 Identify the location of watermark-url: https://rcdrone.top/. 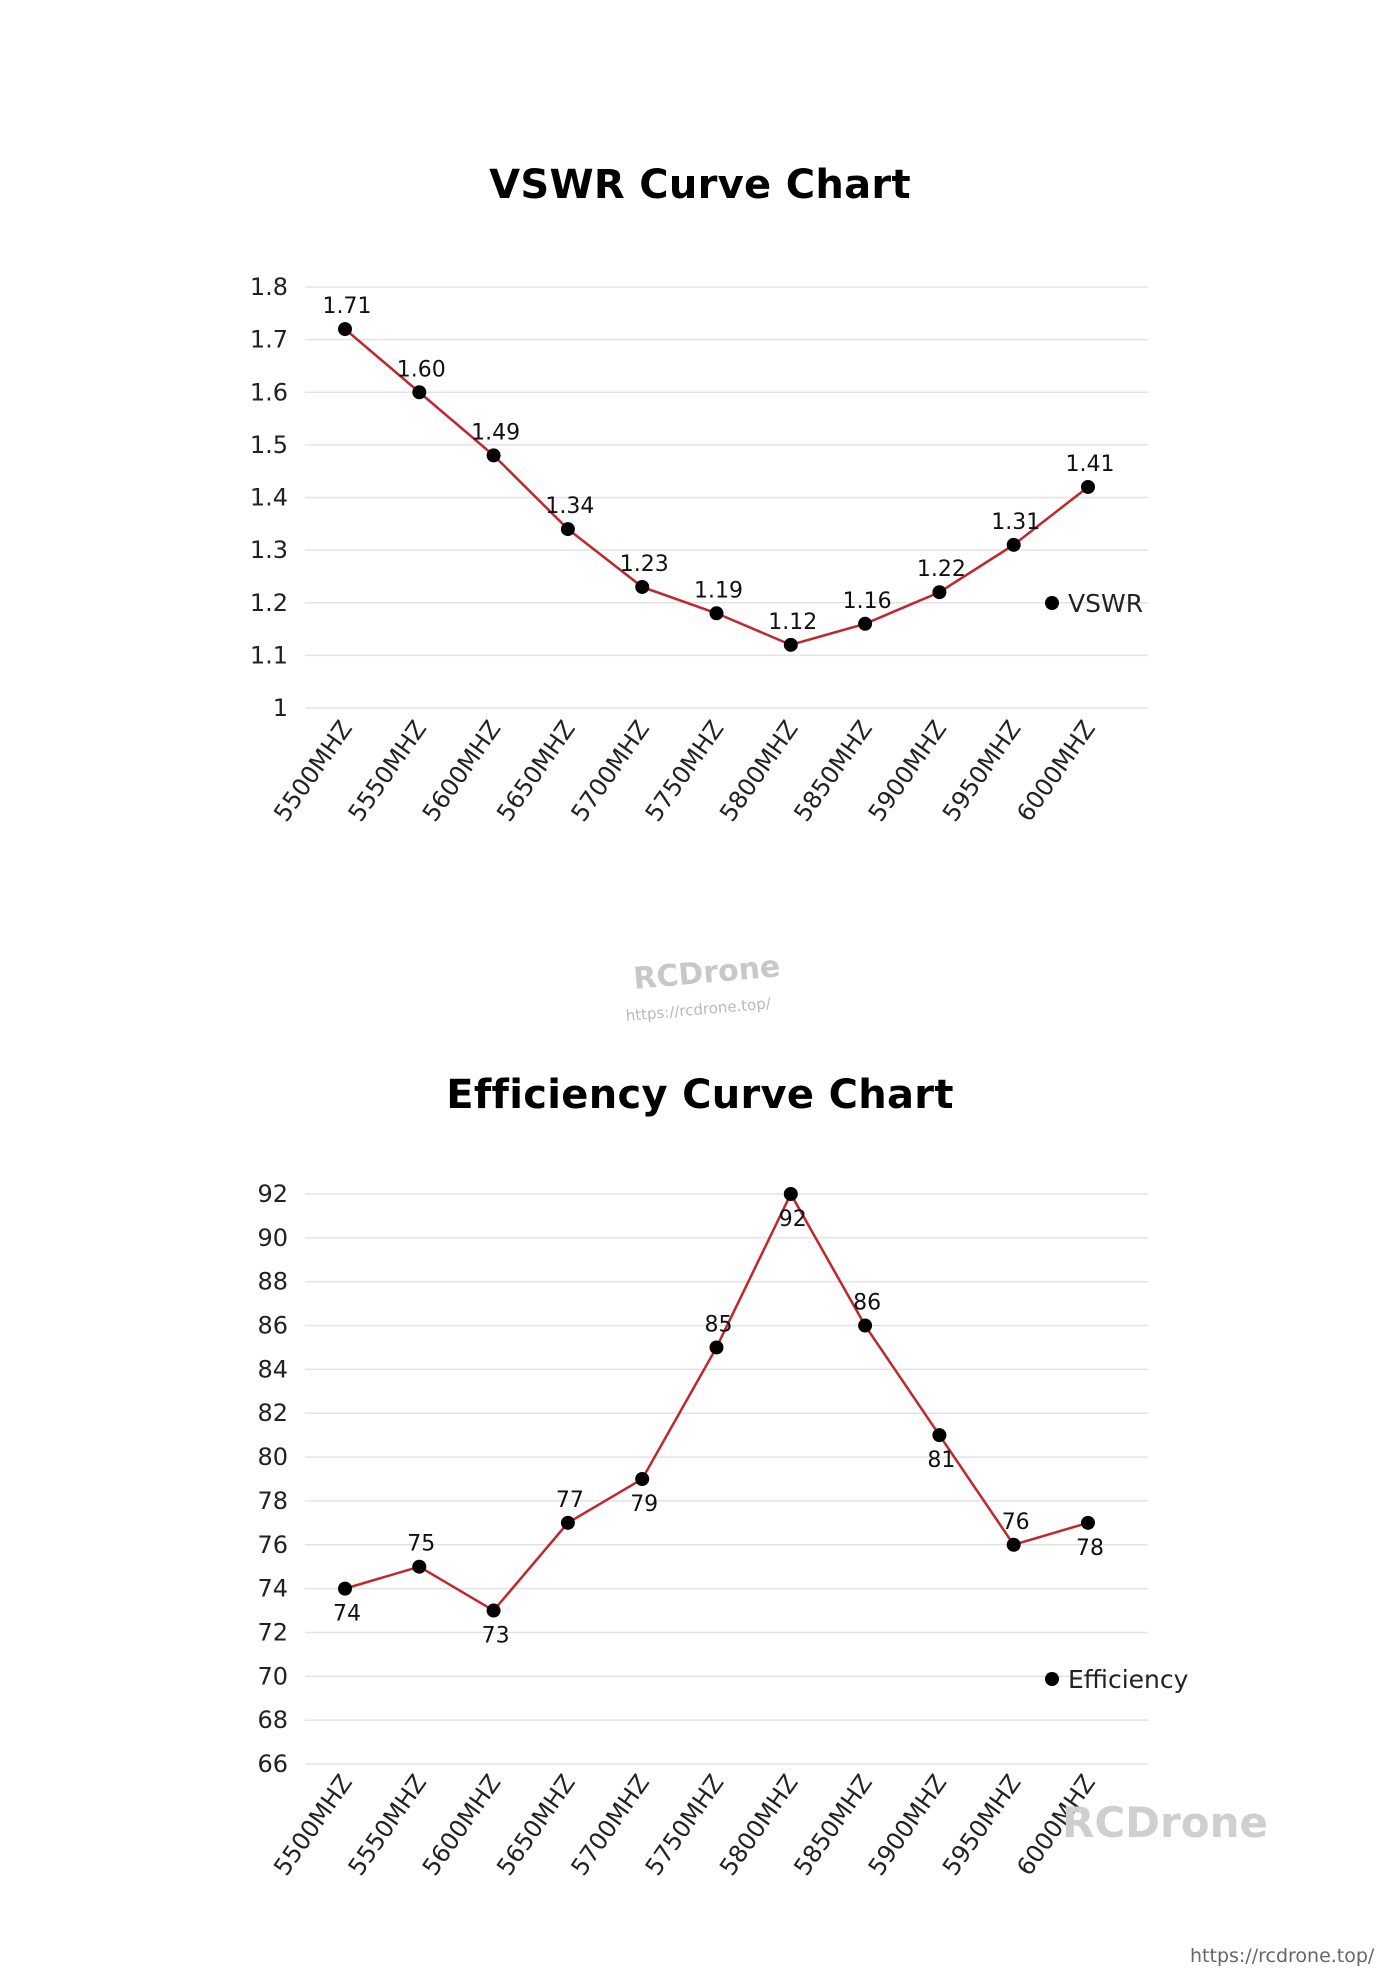
(698, 1009).